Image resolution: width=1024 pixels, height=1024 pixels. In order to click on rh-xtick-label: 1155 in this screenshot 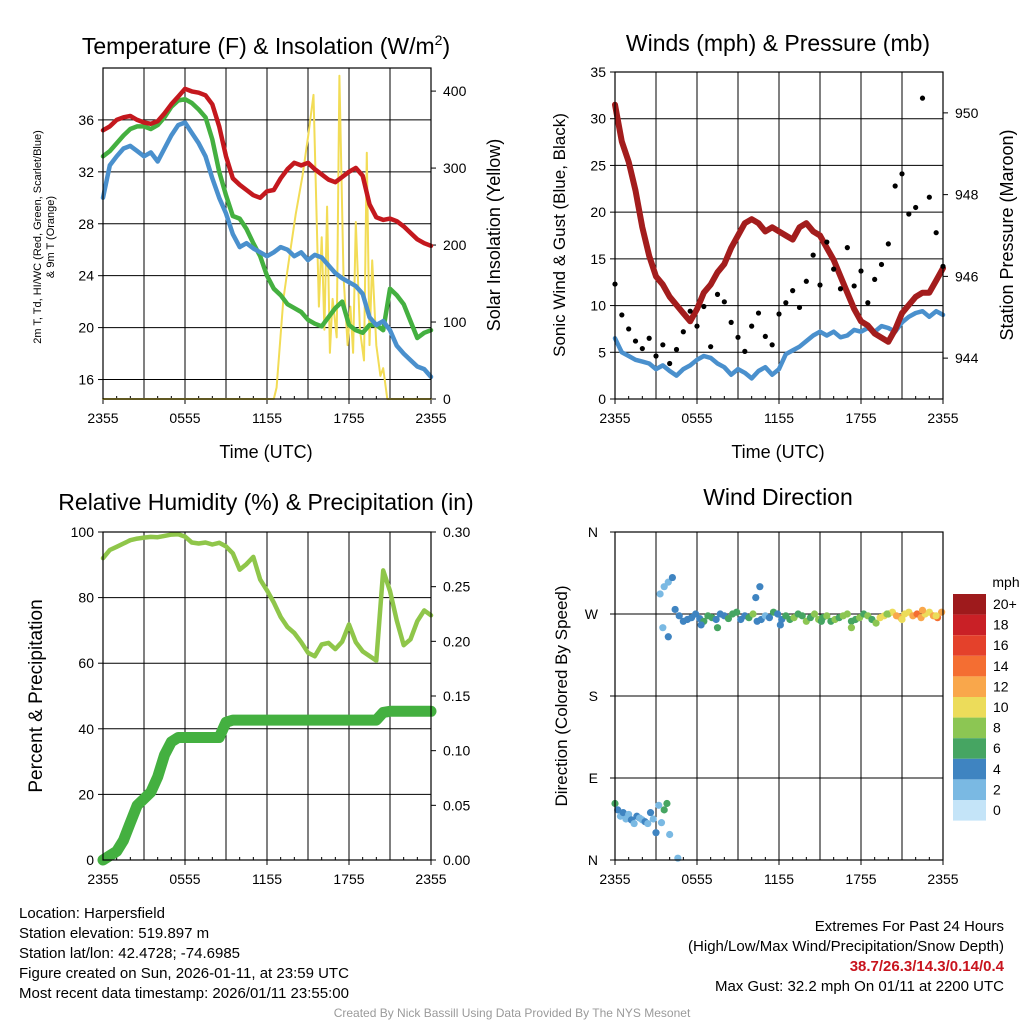, I will do `click(267, 879)`.